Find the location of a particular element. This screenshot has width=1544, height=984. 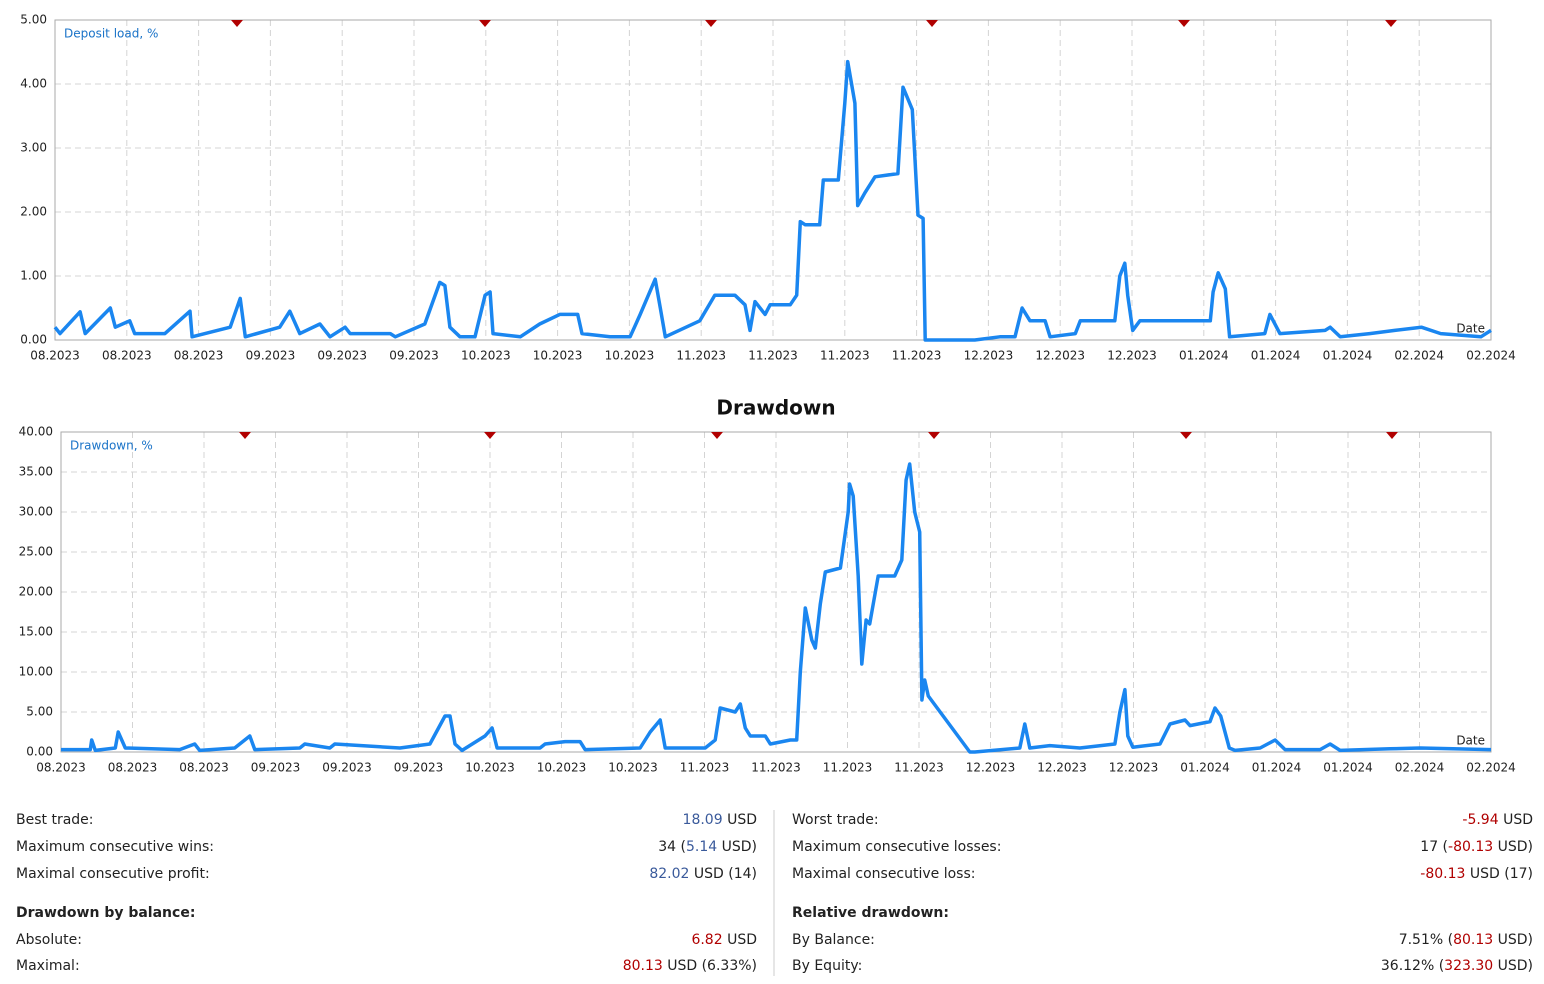

y-tick-label: 30.00 is located at coordinates (36, 512).